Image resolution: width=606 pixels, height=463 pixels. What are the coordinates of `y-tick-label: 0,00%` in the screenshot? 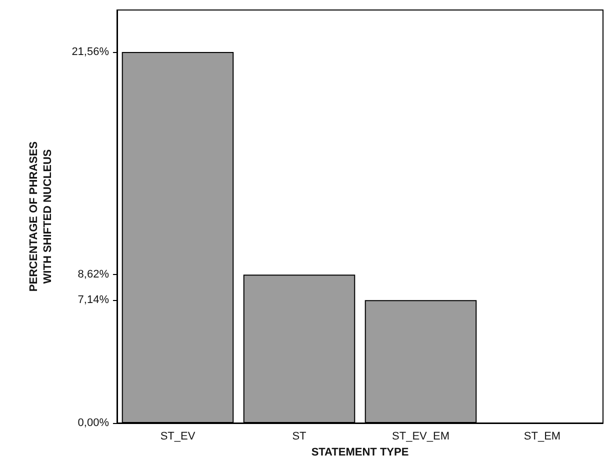 It's located at (94, 423).